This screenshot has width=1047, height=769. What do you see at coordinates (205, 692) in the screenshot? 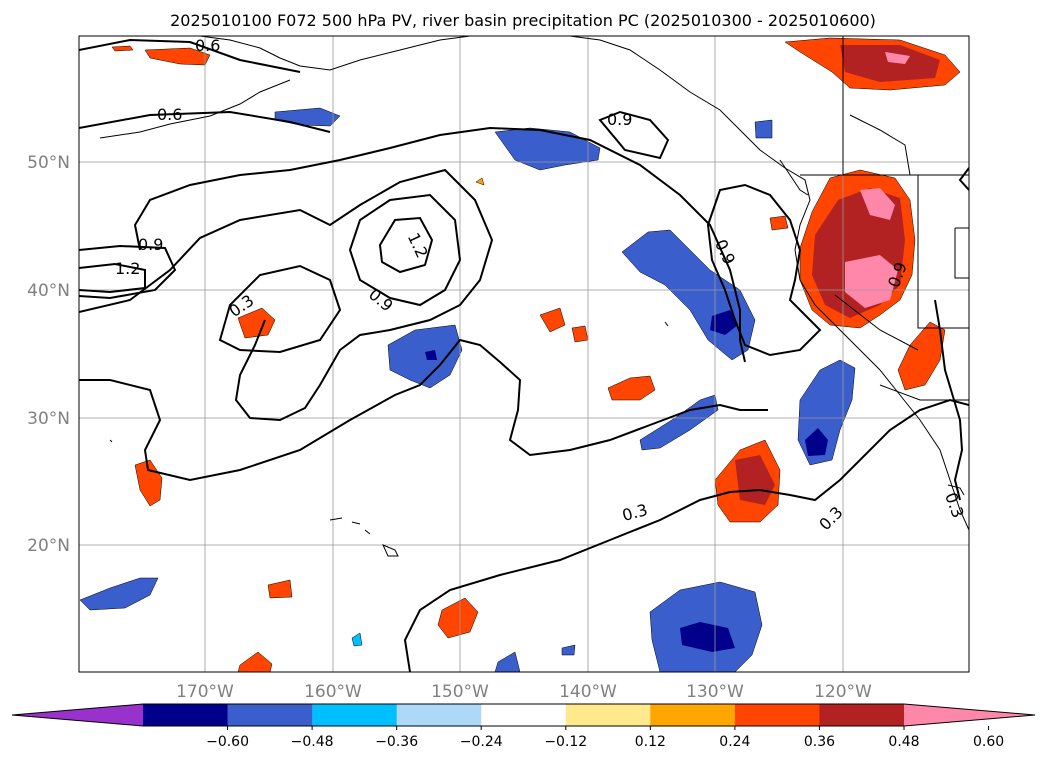
I see `lon-label: 170°W` at bounding box center [205, 692].